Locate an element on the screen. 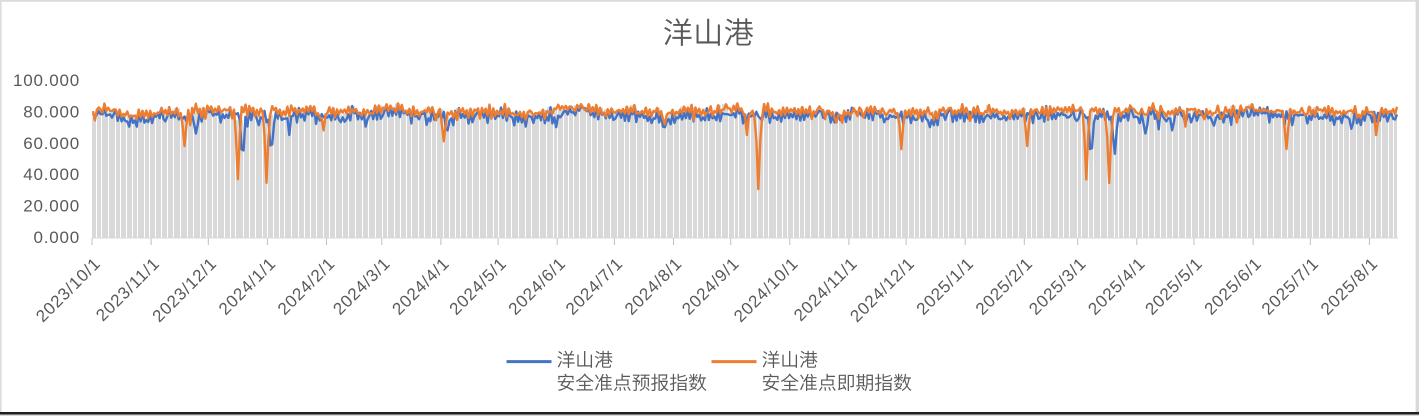 The image size is (1419, 416). svg-text: 80.000 is located at coordinates (51, 112).